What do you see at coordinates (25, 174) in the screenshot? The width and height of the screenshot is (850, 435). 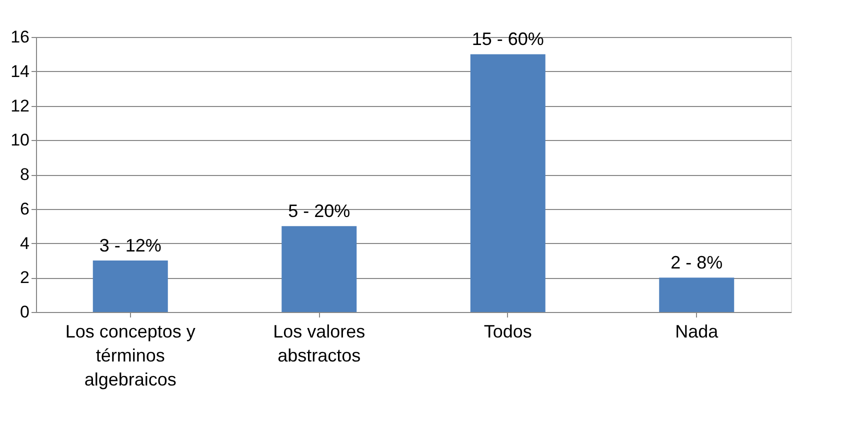 I see `y-tick-label: 8` at bounding box center [25, 174].